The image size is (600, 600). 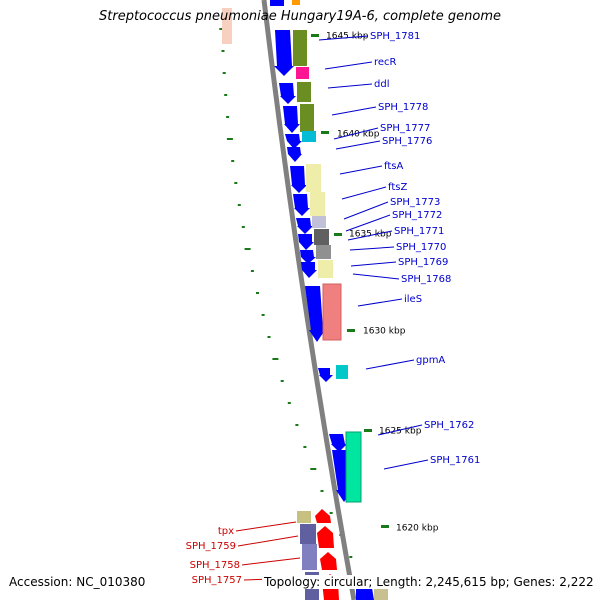 What do you see at coordinates (370, 235) in the screenshot?
I see `position-label: 1635 kbp` at bounding box center [370, 235].